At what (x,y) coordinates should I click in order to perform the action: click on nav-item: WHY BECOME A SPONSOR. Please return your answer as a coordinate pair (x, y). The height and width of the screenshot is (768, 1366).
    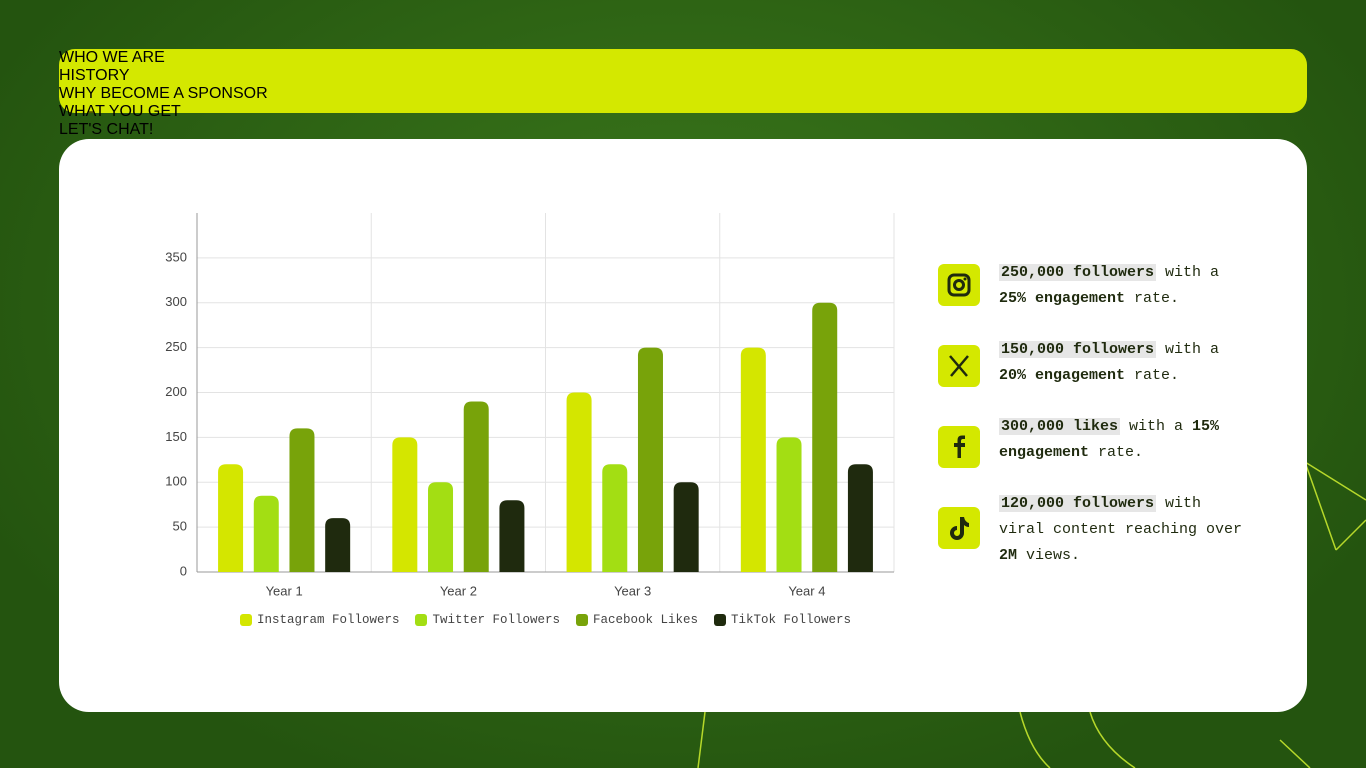
    Looking at the image, I should click on (163, 93).